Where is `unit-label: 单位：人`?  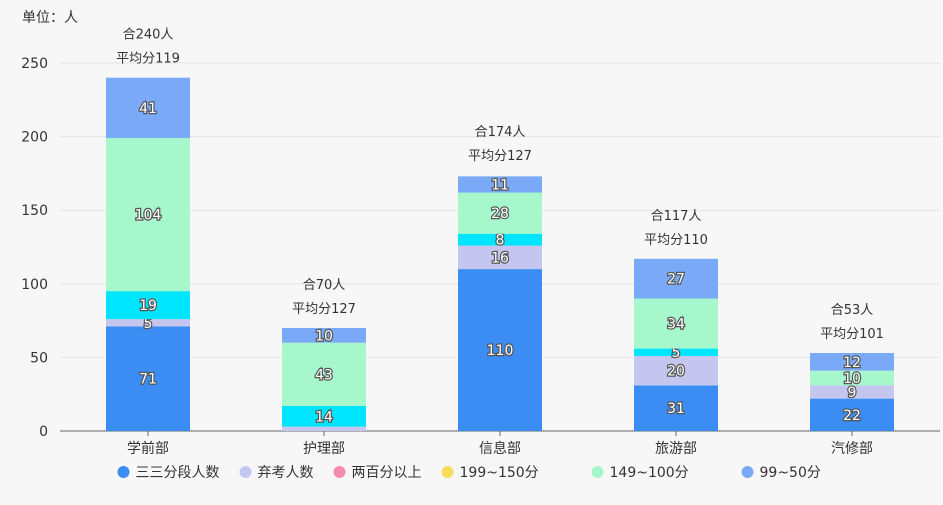 unit-label: 单位：人 is located at coordinates (50, 18).